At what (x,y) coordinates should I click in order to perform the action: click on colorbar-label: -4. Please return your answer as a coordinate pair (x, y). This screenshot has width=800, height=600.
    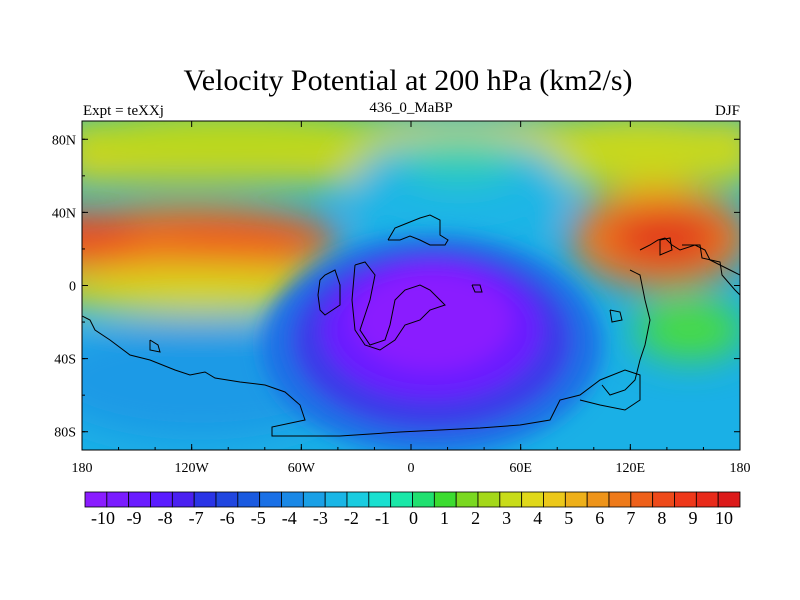
    Looking at the image, I should click on (289, 518).